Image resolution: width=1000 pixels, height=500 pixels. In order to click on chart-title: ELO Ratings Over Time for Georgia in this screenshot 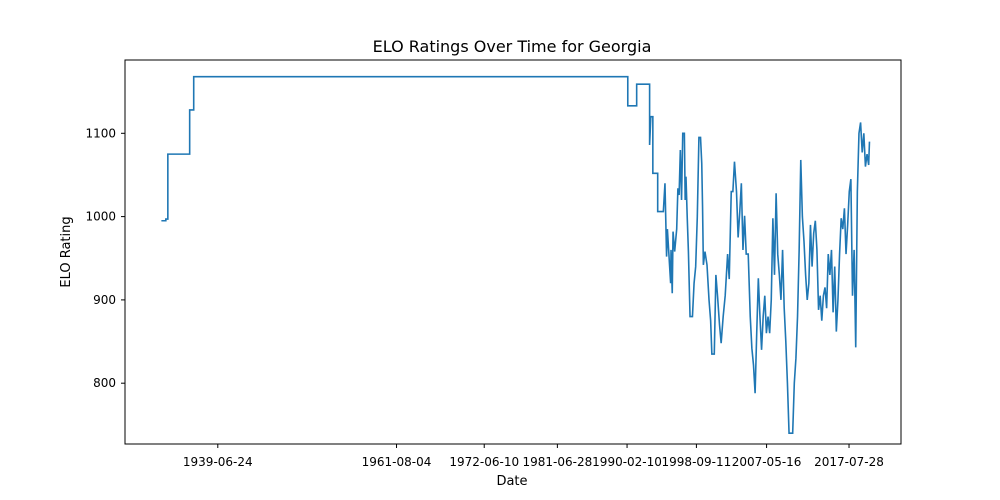, I will do `click(512, 46)`.